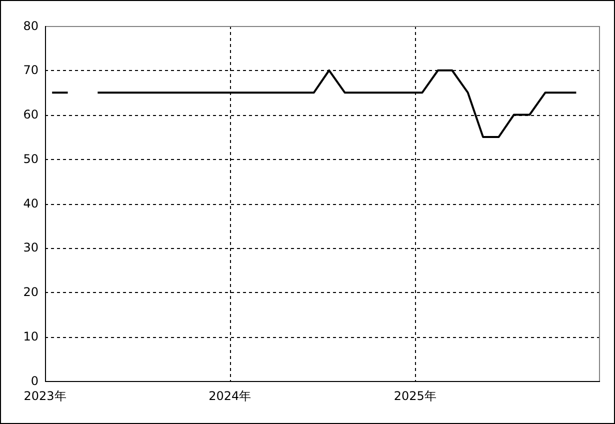 Image resolution: width=615 pixels, height=424 pixels. What do you see at coordinates (415, 396) in the screenshot?
I see `x-tick-label: 2025年` at bounding box center [415, 396].